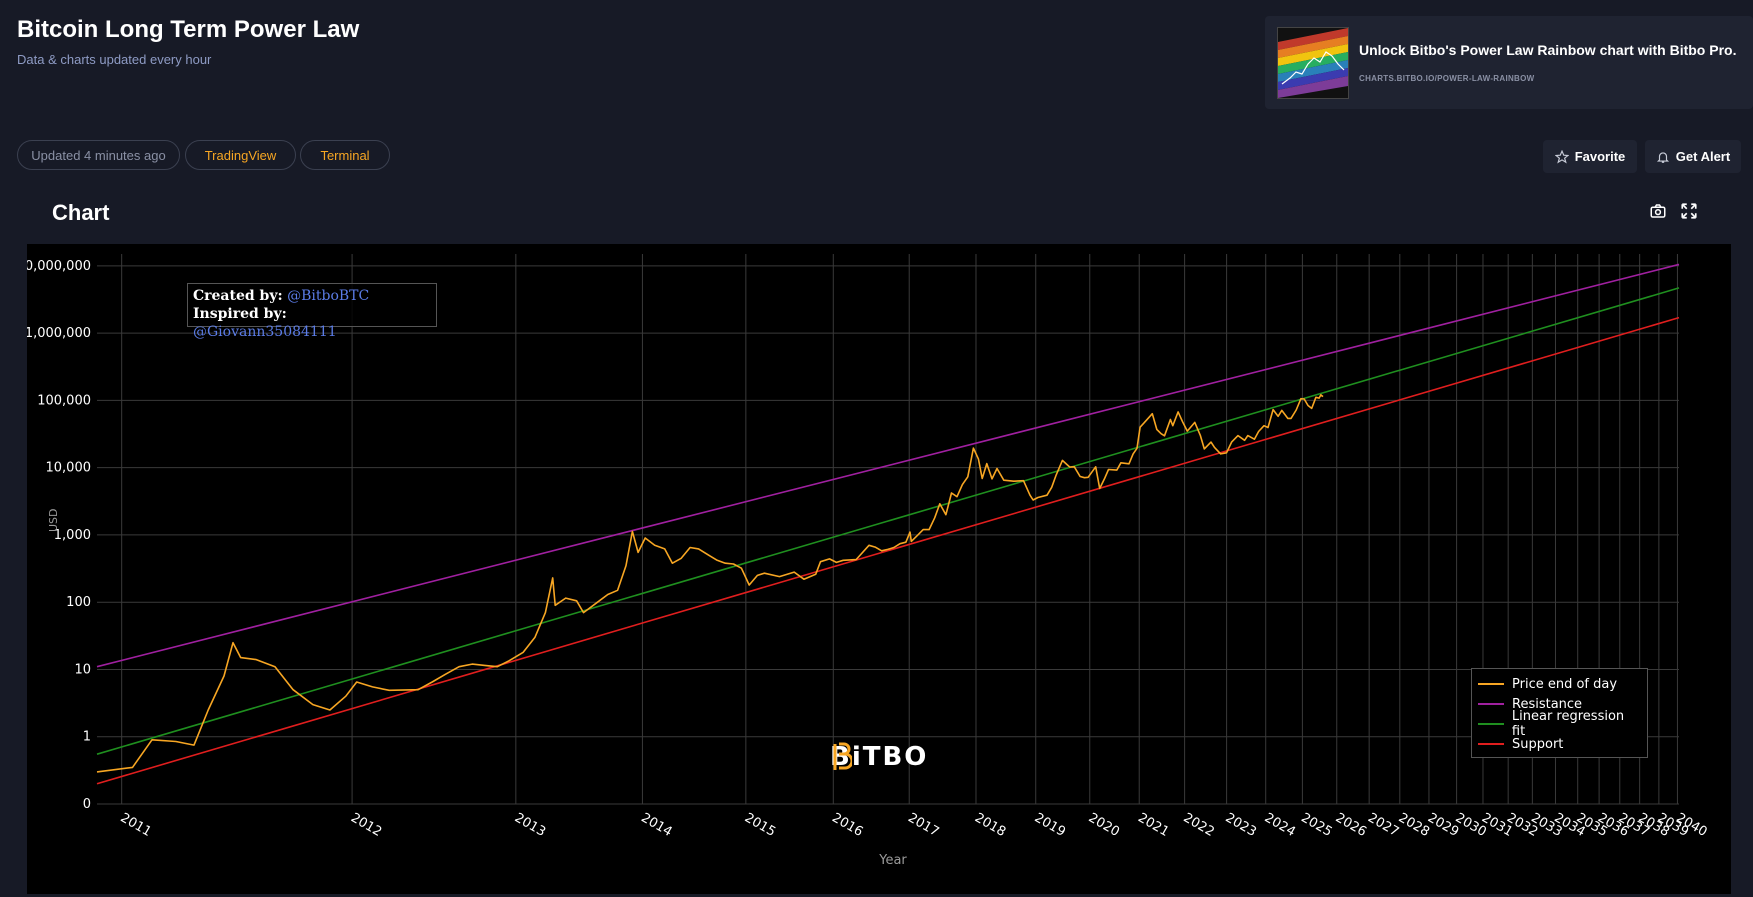 Image resolution: width=1753 pixels, height=897 pixels. What do you see at coordinates (530, 825) in the screenshot?
I see `x-tick-label: 2013` at bounding box center [530, 825].